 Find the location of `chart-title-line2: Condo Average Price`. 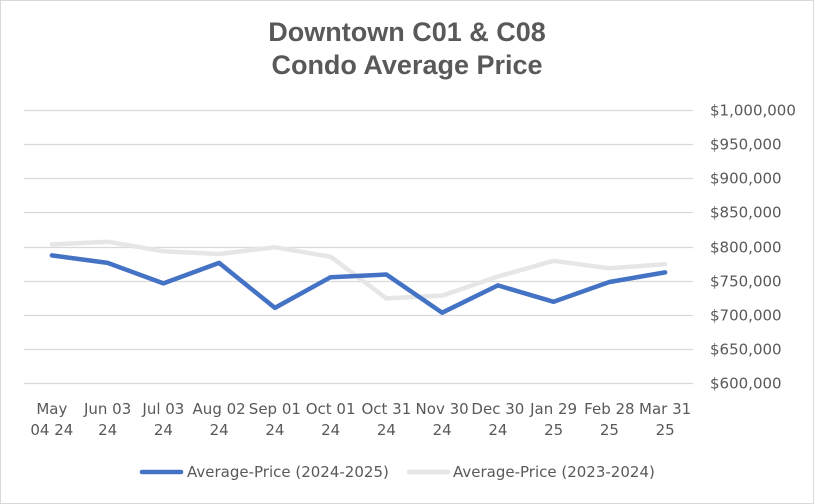

chart-title-line2: Condo Average Price is located at coordinates (407, 65).